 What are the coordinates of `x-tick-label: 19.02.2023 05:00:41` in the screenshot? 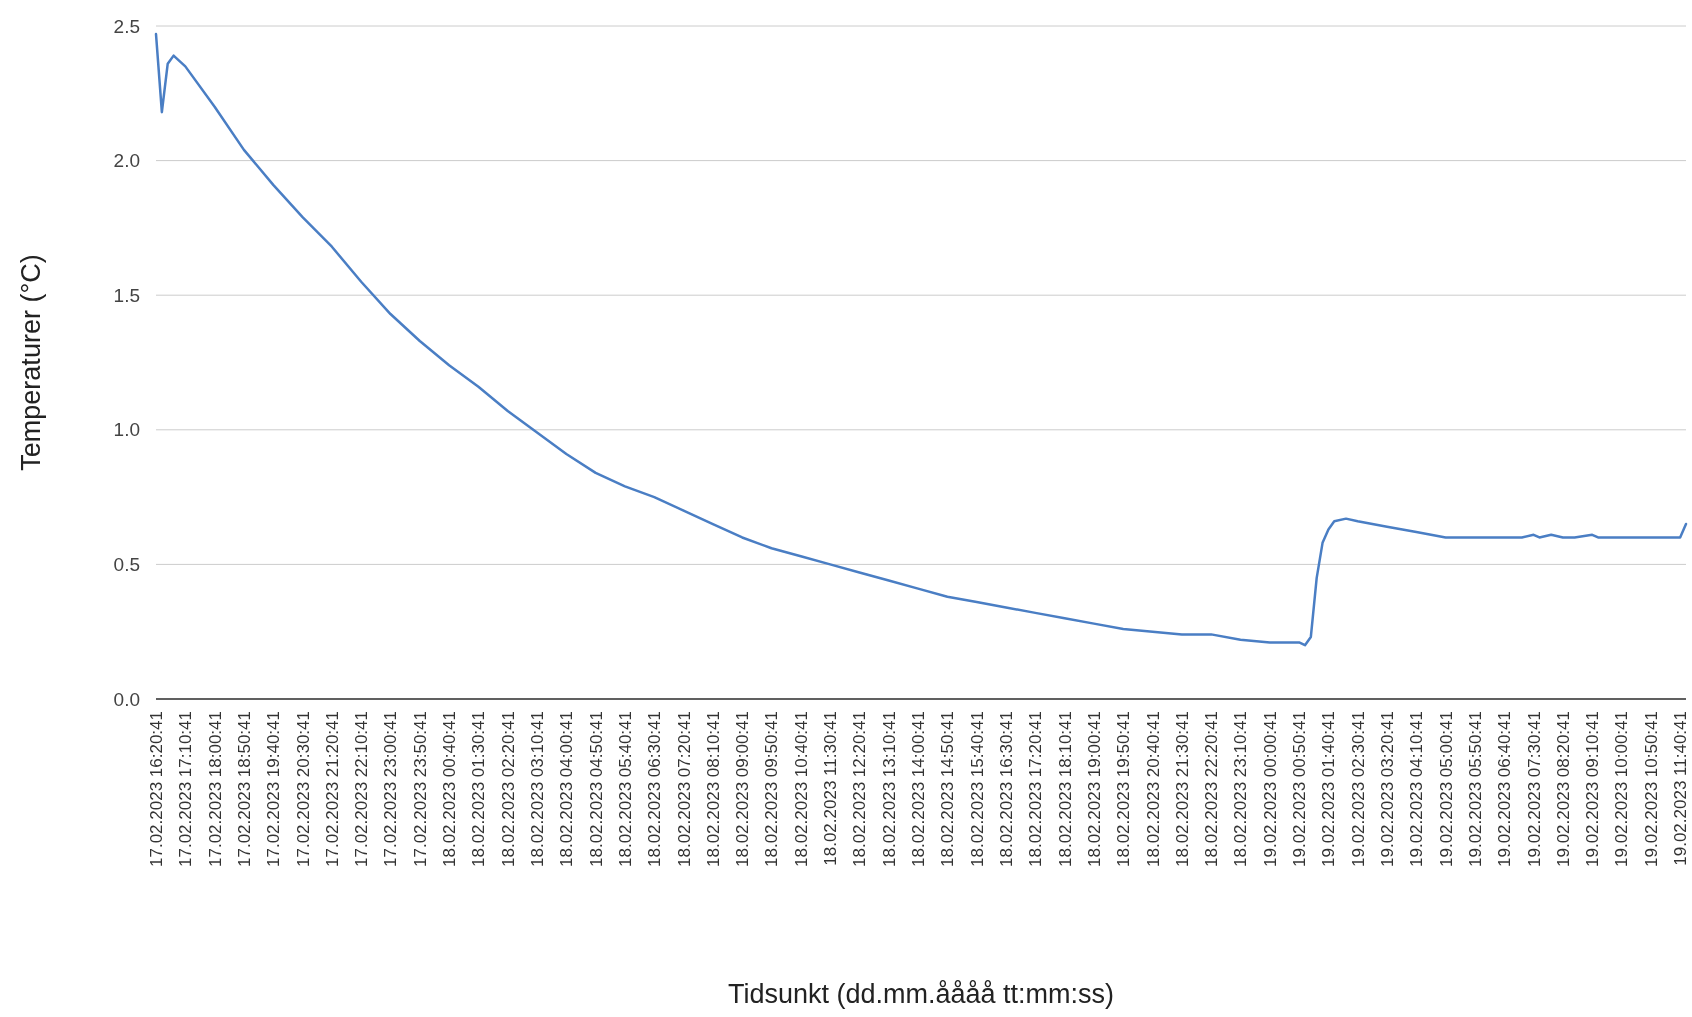 It's located at (1446, 789).